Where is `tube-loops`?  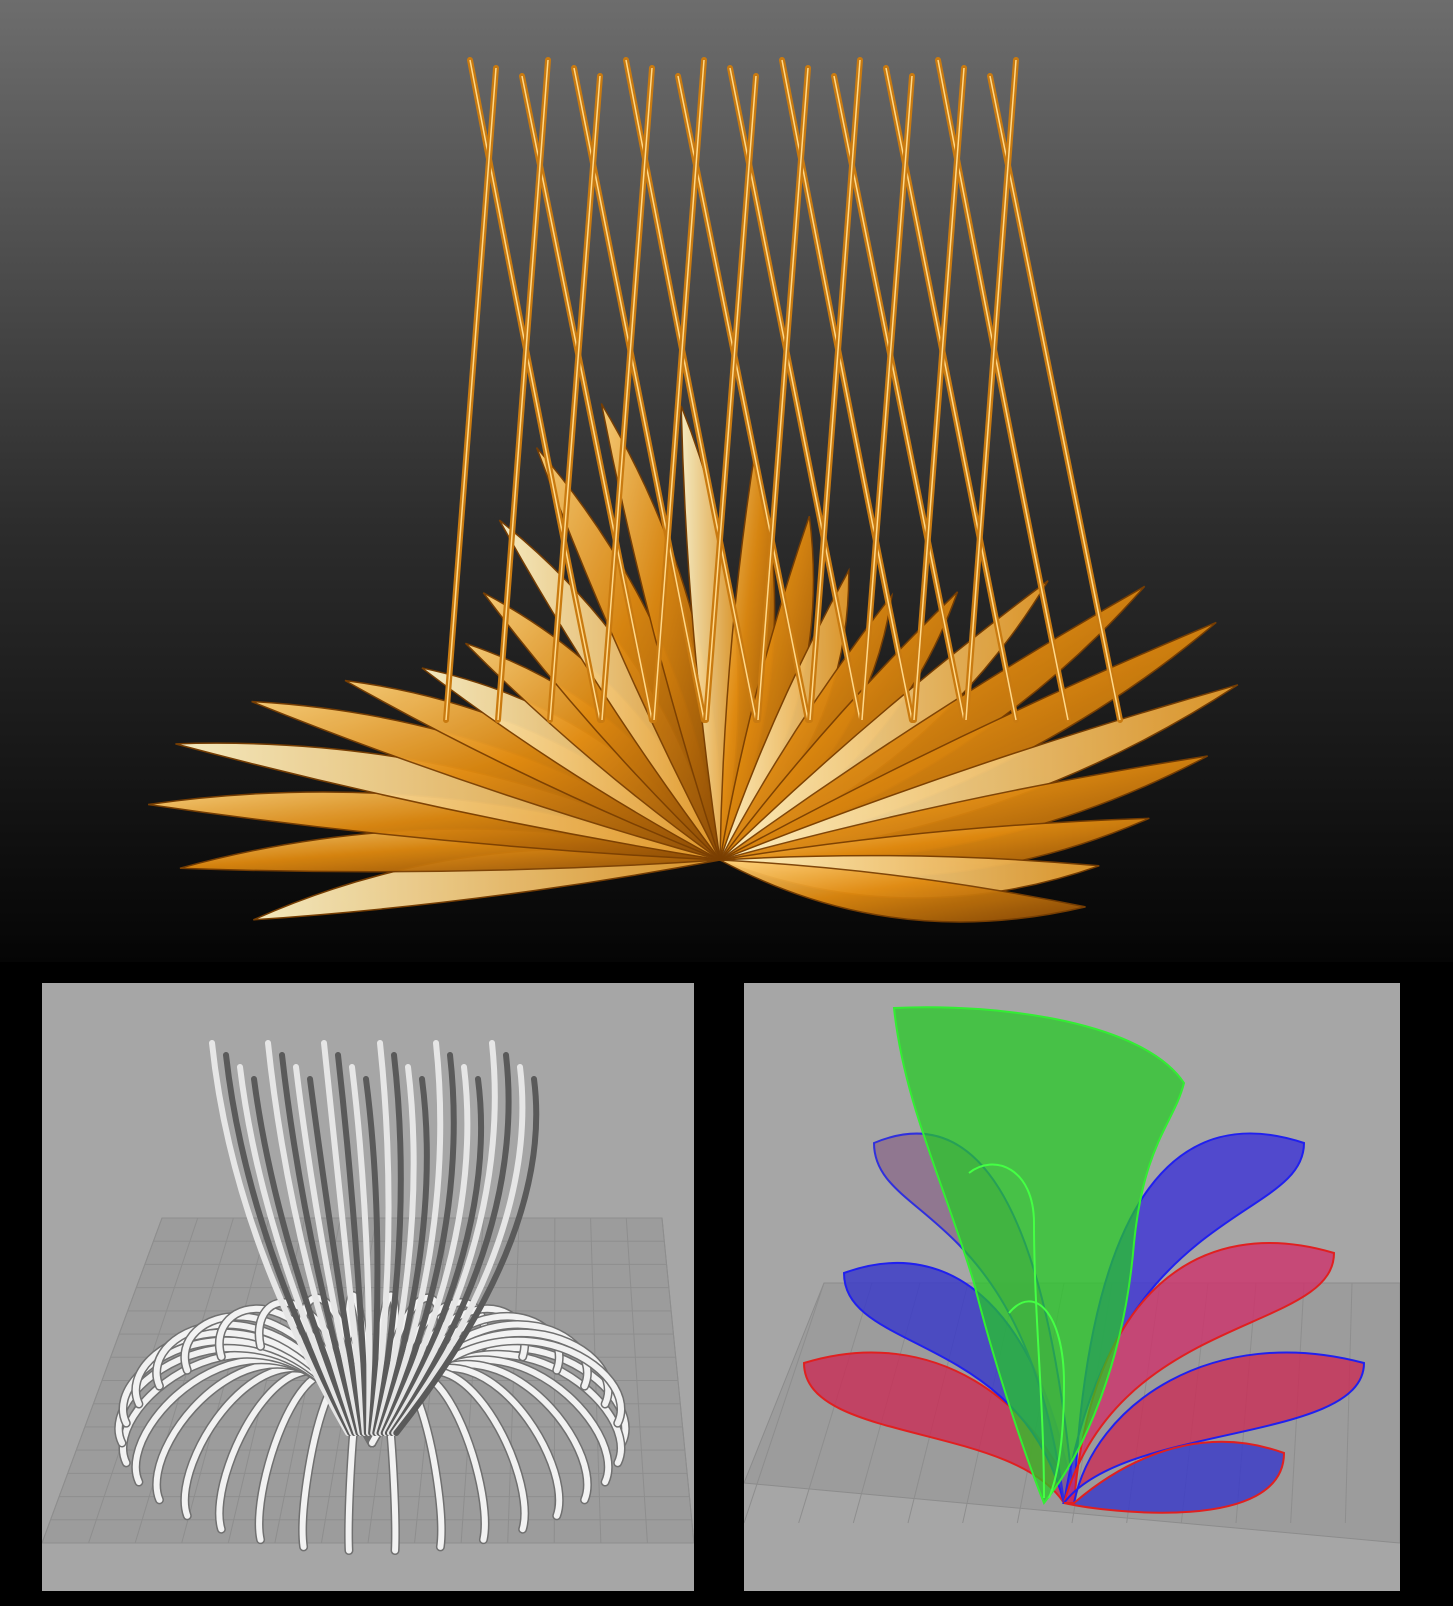
tube-loops is located at coordinates (372, 1298).